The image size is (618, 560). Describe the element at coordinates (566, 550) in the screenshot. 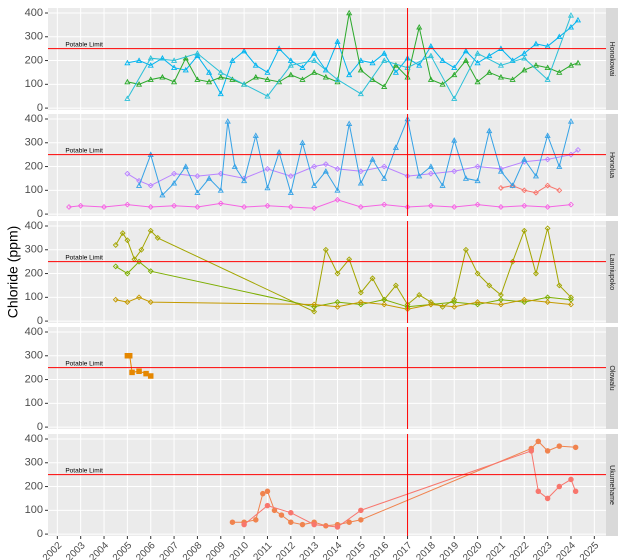

I see `x-tick-label: 2024` at that location.